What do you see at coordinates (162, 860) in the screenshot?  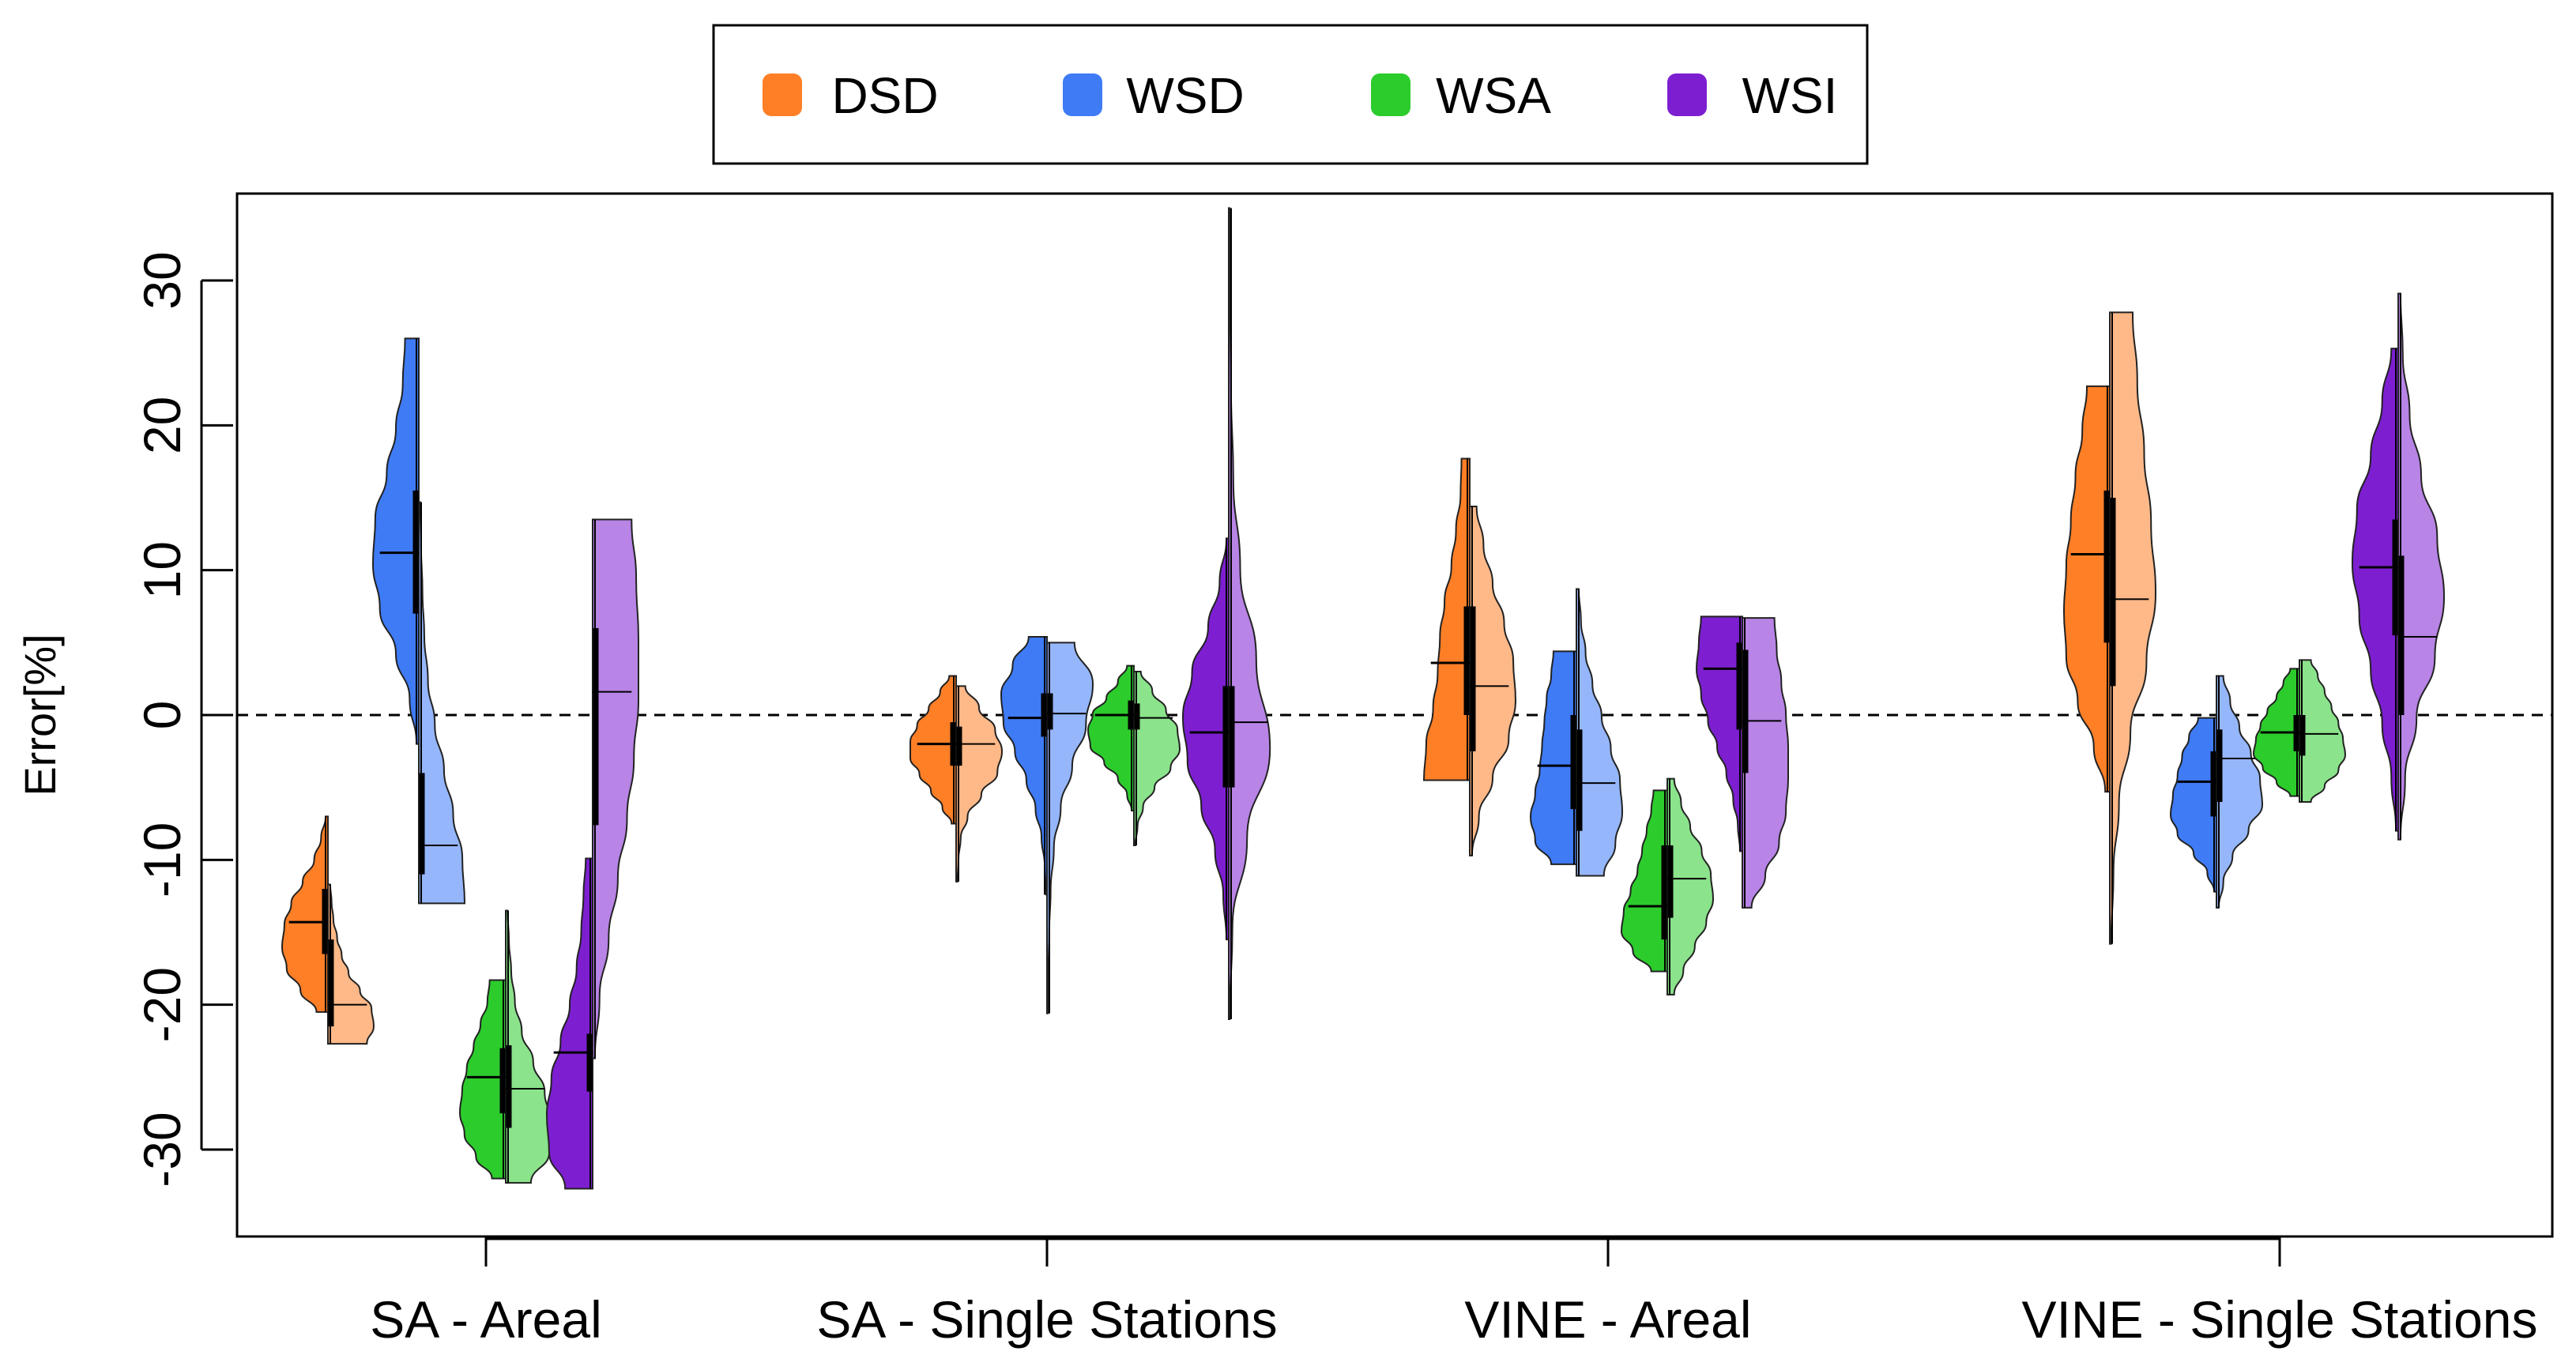 I see `y-tick-label: -10` at bounding box center [162, 860].